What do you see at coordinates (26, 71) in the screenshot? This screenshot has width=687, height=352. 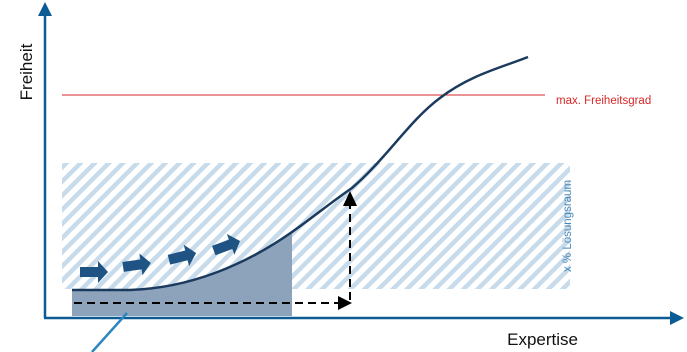 I see `y-axis-label: Freiheit` at bounding box center [26, 71].